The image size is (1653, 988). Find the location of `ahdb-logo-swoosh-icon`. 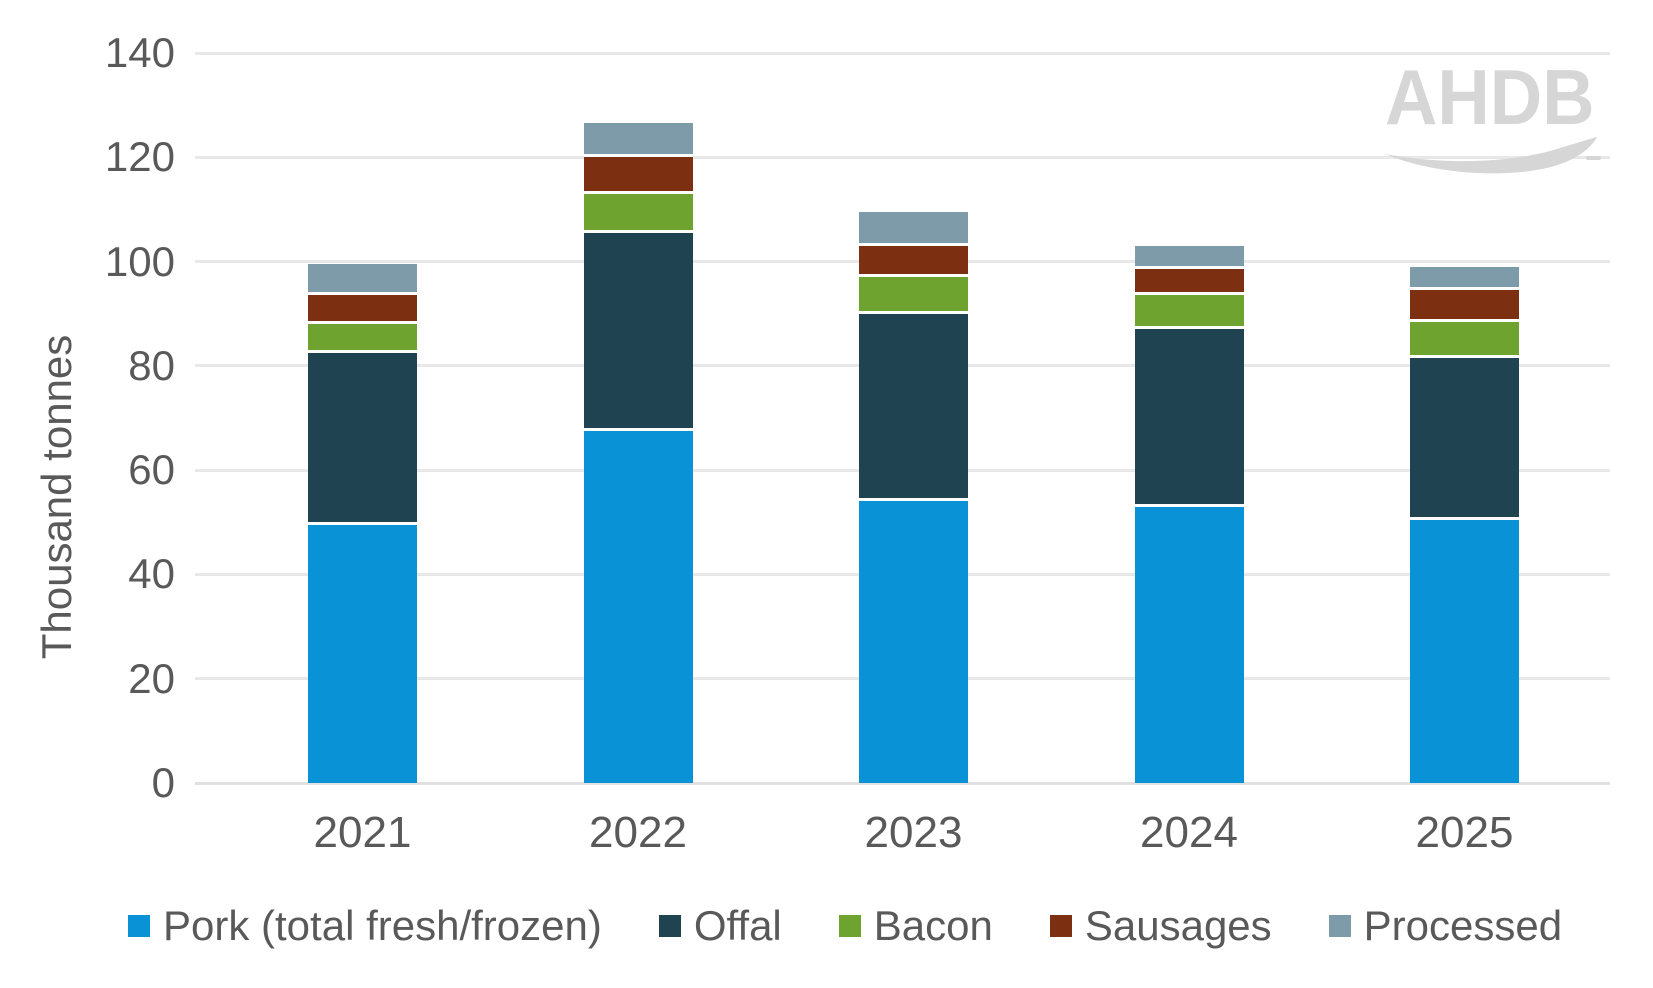

ahdb-logo-swoosh-icon is located at coordinates (1493, 155).